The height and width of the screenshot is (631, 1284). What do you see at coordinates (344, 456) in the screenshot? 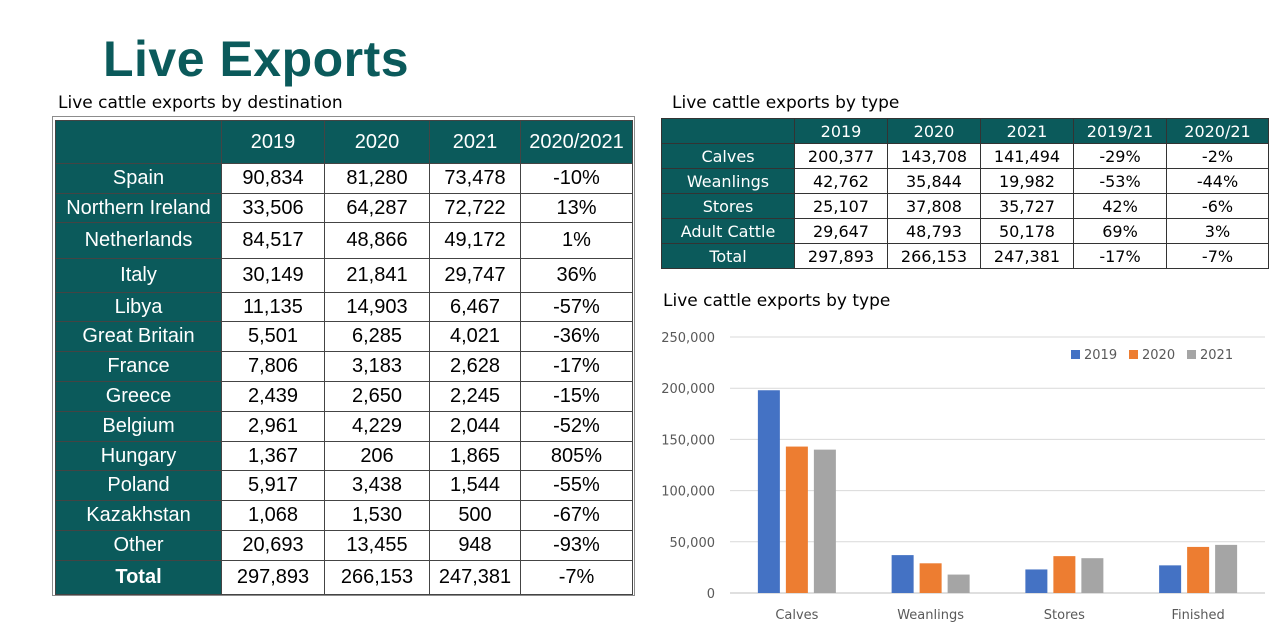
I see `destination-row: Hungary 1,367 206 1,865 805%` at bounding box center [344, 456].